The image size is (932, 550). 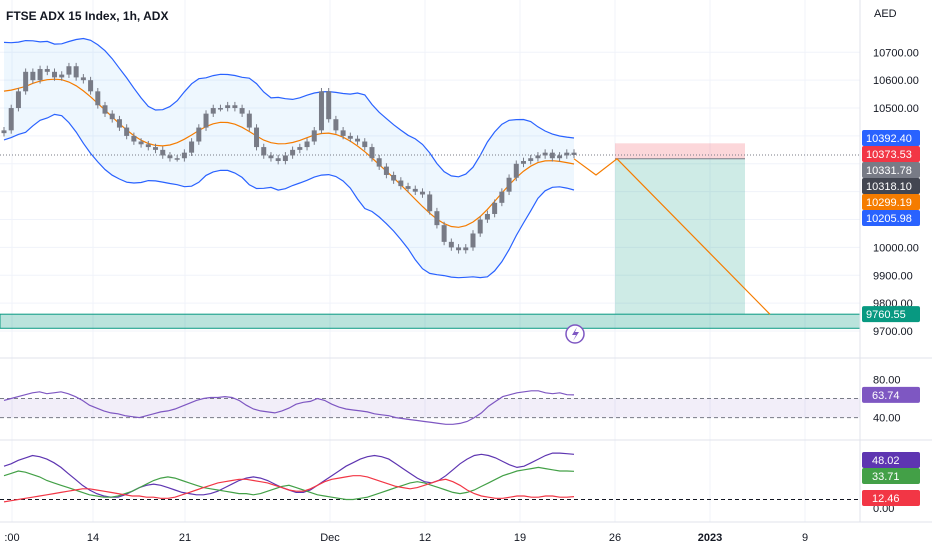 I want to click on adx-badge-label: 12.46, so click(x=886, y=499).